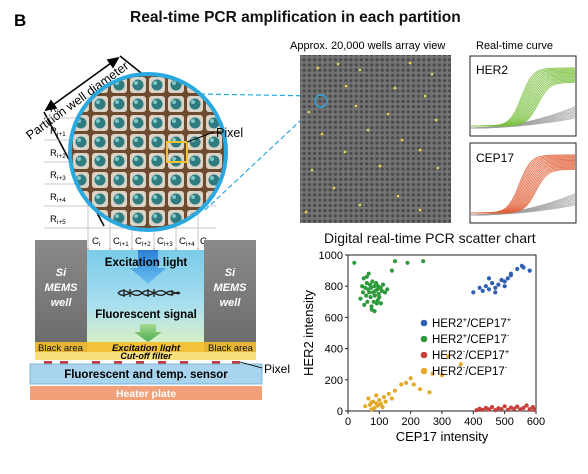 The width and height of the screenshot is (588, 474). I want to click on column-label: Ci+1, so click(121, 242).